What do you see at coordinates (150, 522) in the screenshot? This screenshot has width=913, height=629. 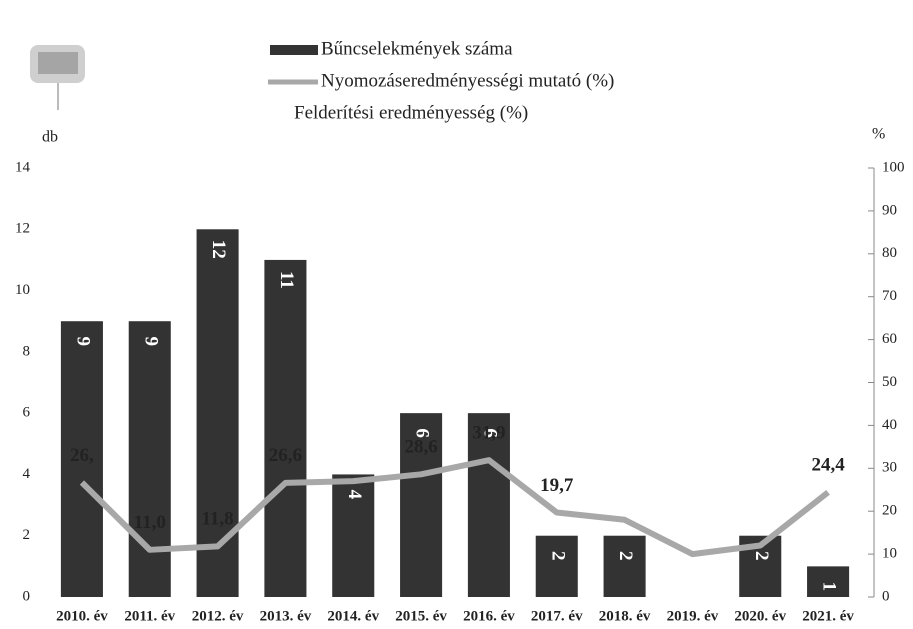 I see `line-value-label: 11,0` at bounding box center [150, 522].